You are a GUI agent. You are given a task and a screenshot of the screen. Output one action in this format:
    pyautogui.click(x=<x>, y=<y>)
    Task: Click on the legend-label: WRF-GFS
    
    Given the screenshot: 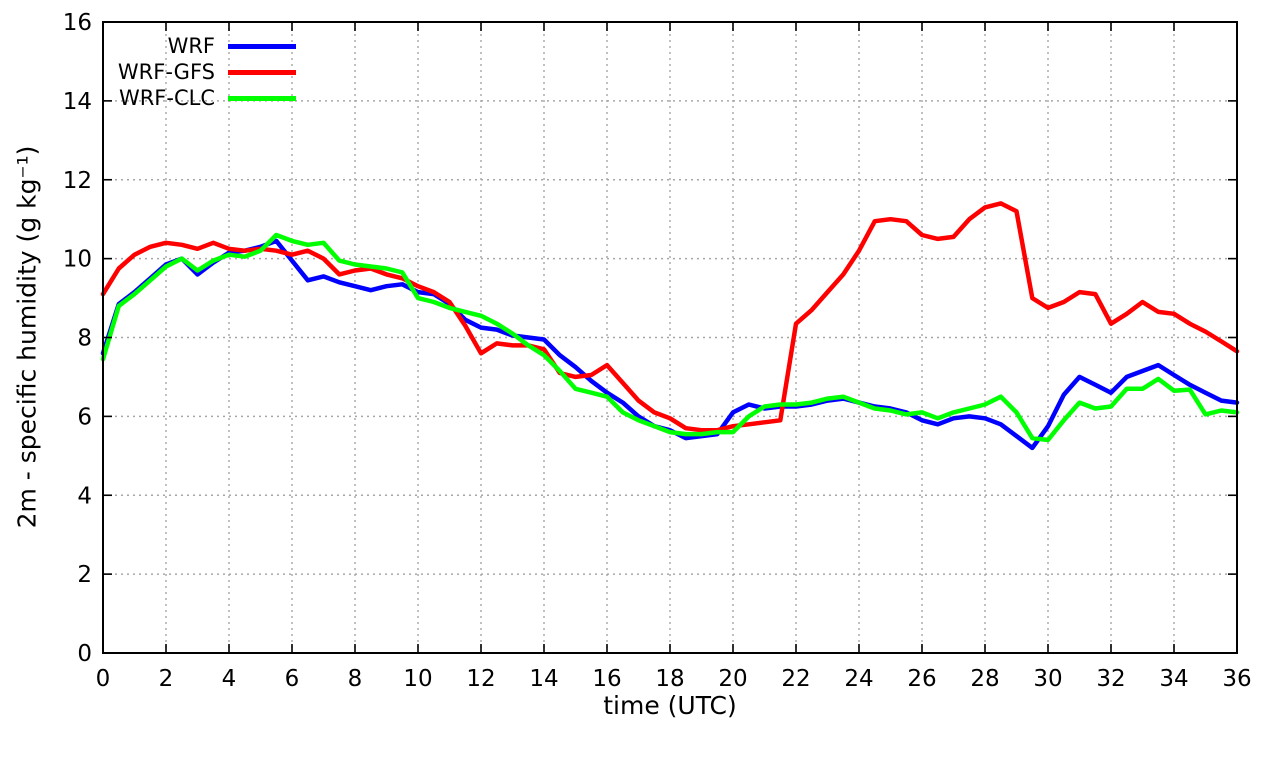 What is the action you would take?
    pyautogui.click(x=166, y=72)
    